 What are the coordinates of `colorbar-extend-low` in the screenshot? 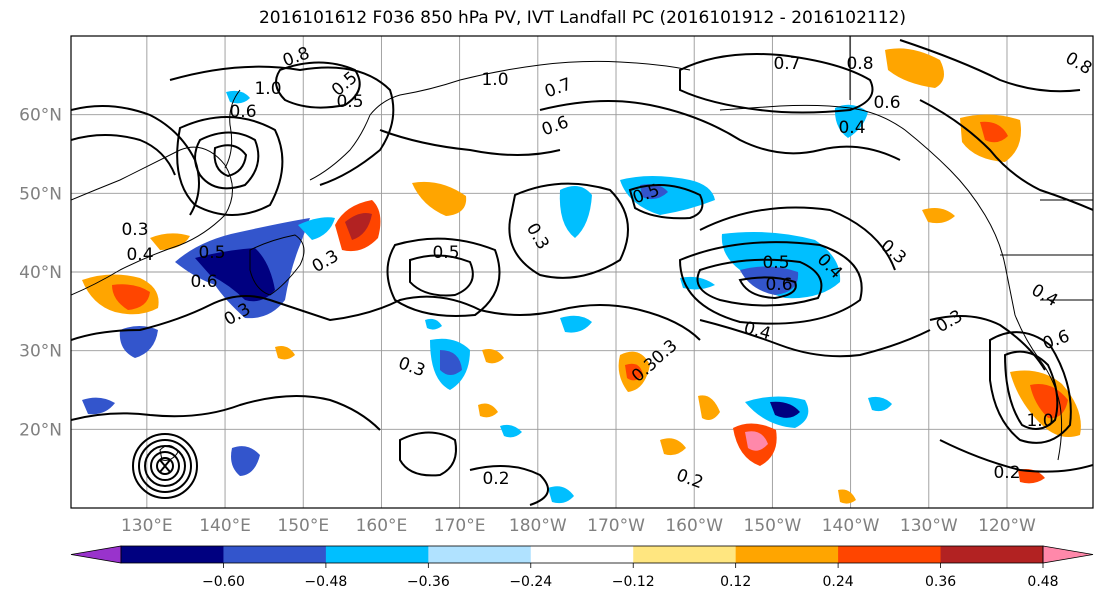 It's located at (96, 554).